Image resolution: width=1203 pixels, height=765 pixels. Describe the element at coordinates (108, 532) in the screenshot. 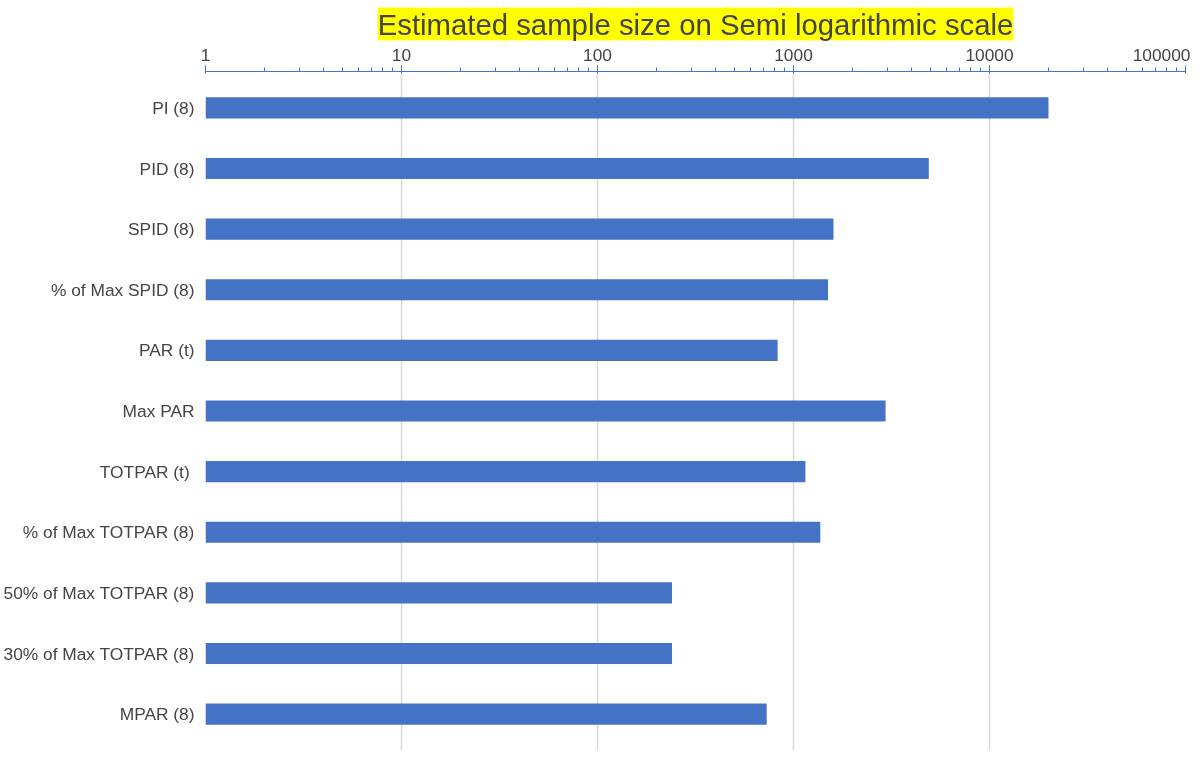

I see `y-tick-label: % of Max TOTPAR (8)` at that location.